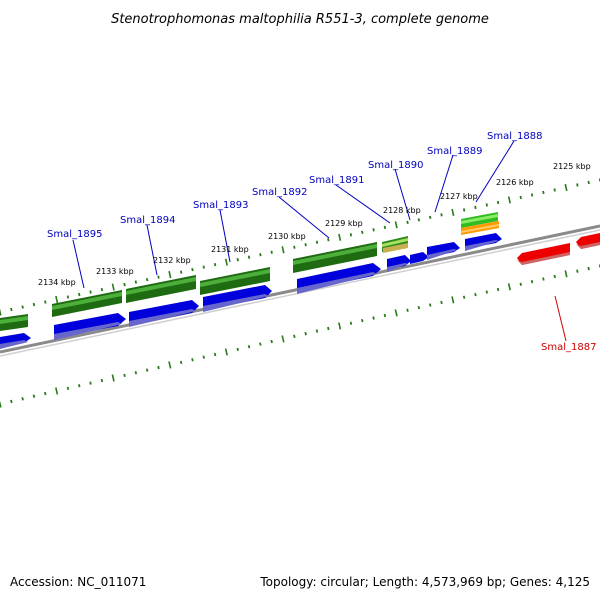  I want to click on tick-label: 2129 kbp, so click(344, 223).